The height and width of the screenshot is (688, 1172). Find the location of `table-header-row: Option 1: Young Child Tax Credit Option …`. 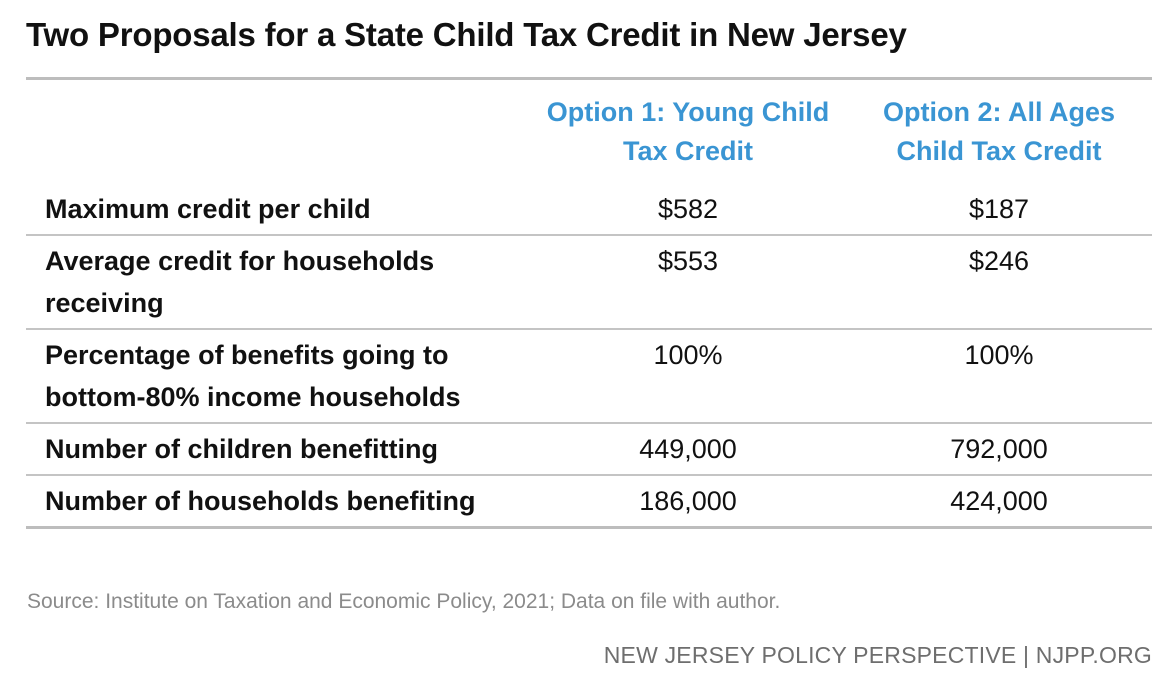

table-header-row: Option 1: Young Child Tax Credit Option … is located at coordinates (589, 132).